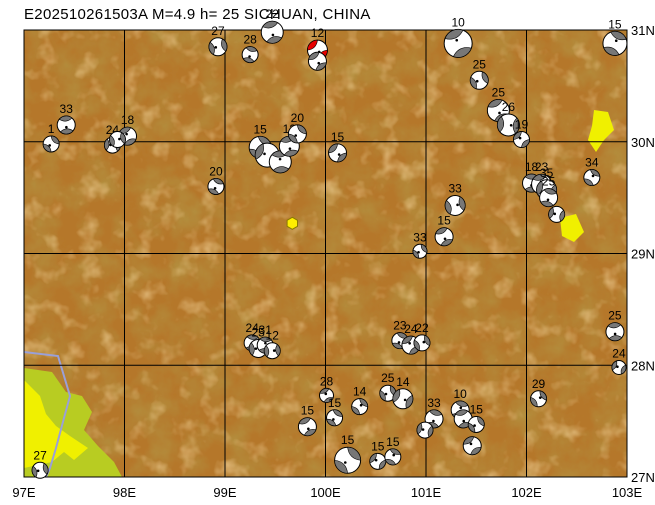 The image size is (655, 505). Describe the element at coordinates (411, 329) in the screenshot. I see `event-depth-label: 24` at that location.